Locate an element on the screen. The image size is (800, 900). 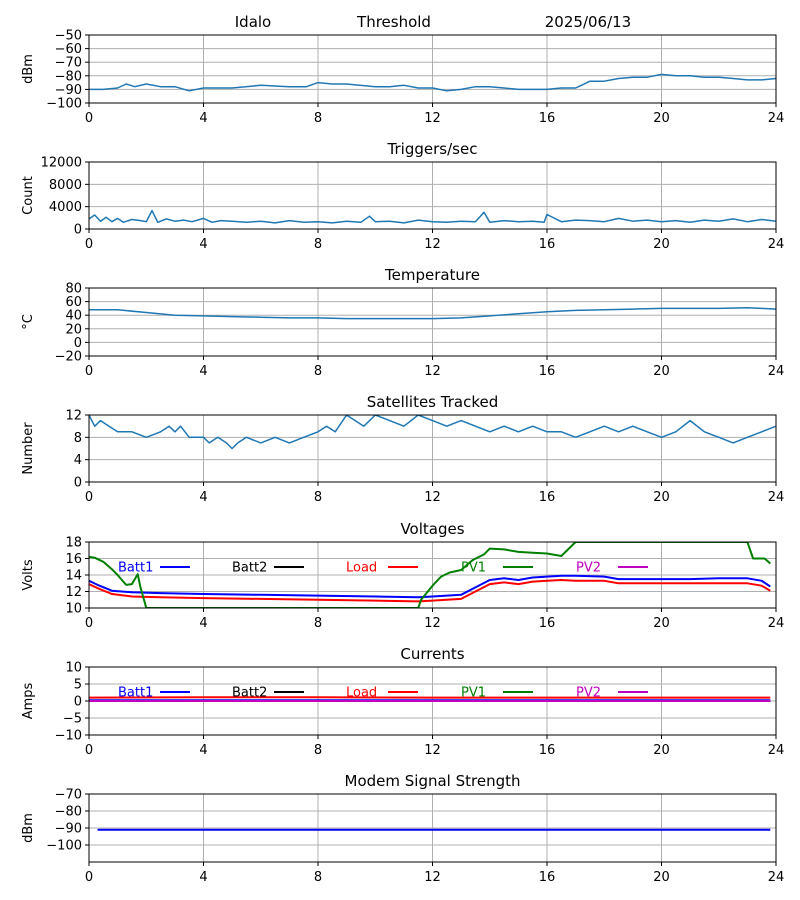
panel-title: Voltages is located at coordinates (432, 529).